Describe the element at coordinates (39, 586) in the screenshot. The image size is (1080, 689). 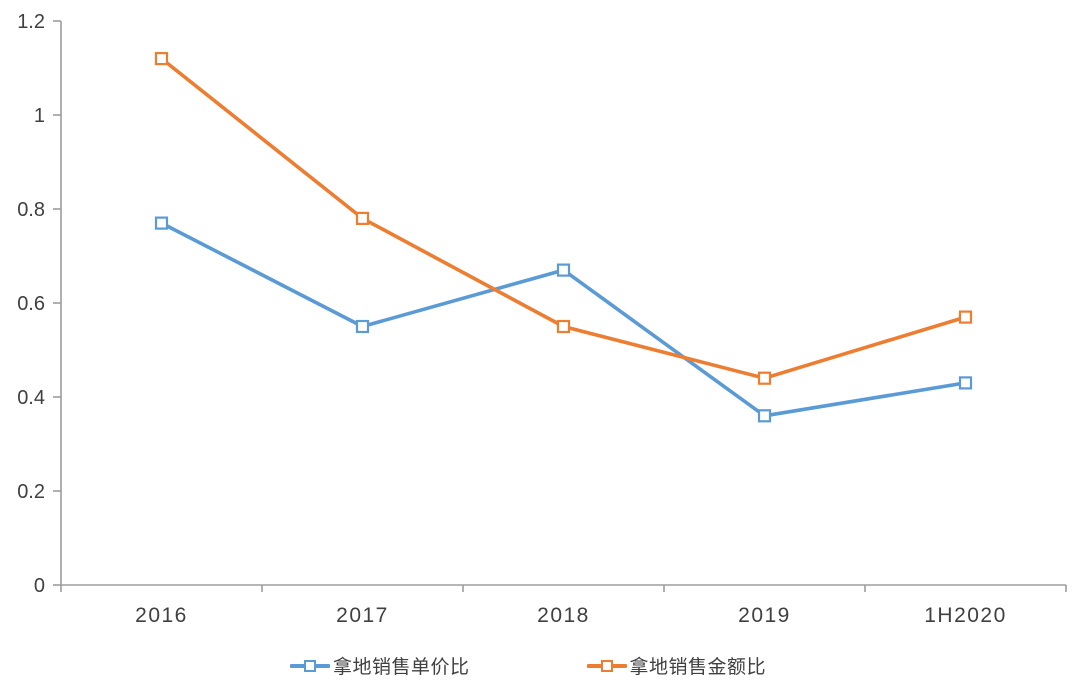
I see `y-axis-tick-label: 0` at that location.